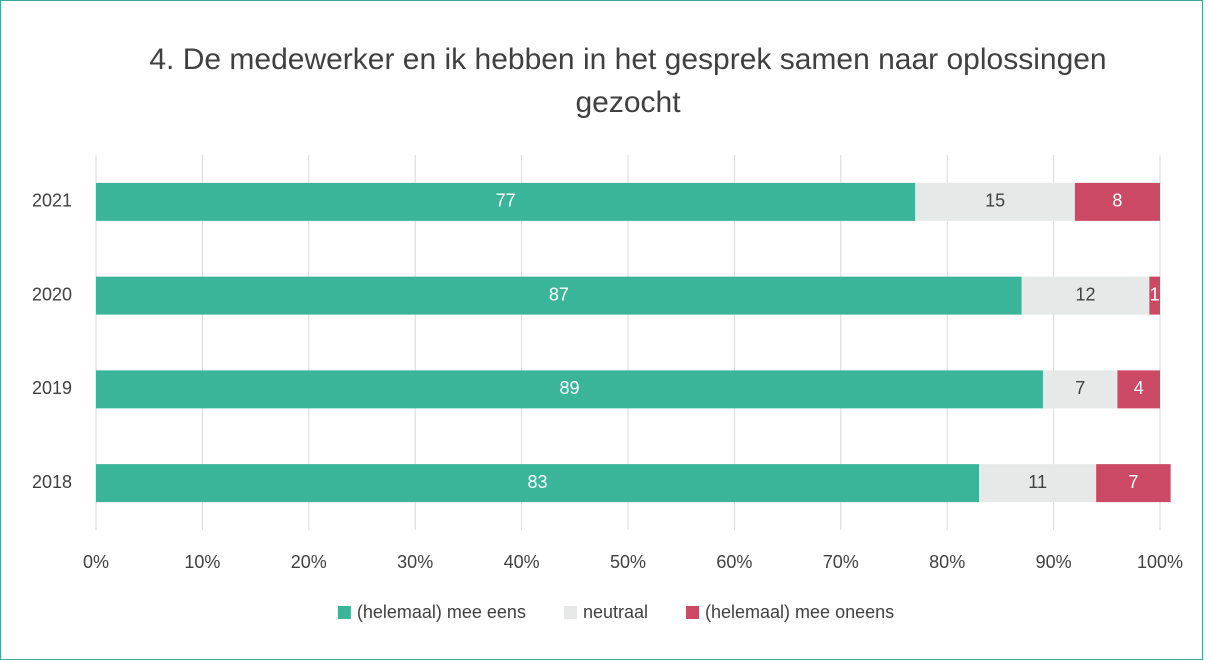 This screenshot has width=1212, height=660. I want to click on data-label: 77, so click(506, 201).